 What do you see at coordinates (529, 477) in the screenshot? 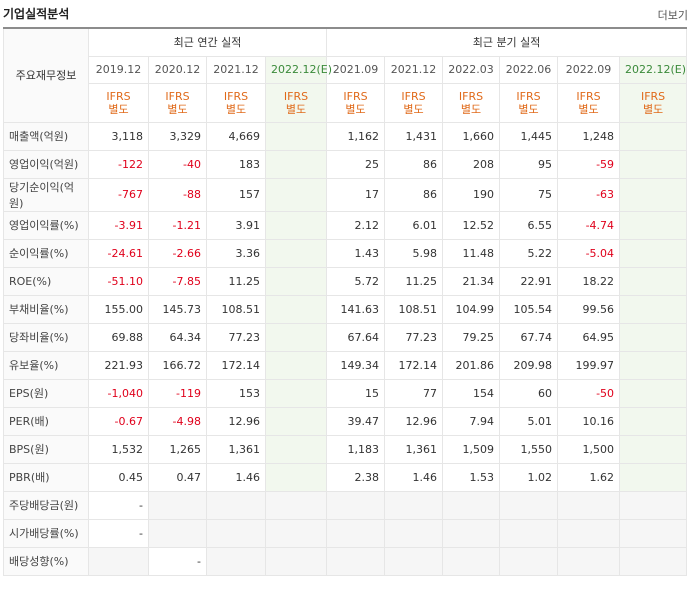
I see `table-cell: 1.02` at bounding box center [529, 477].